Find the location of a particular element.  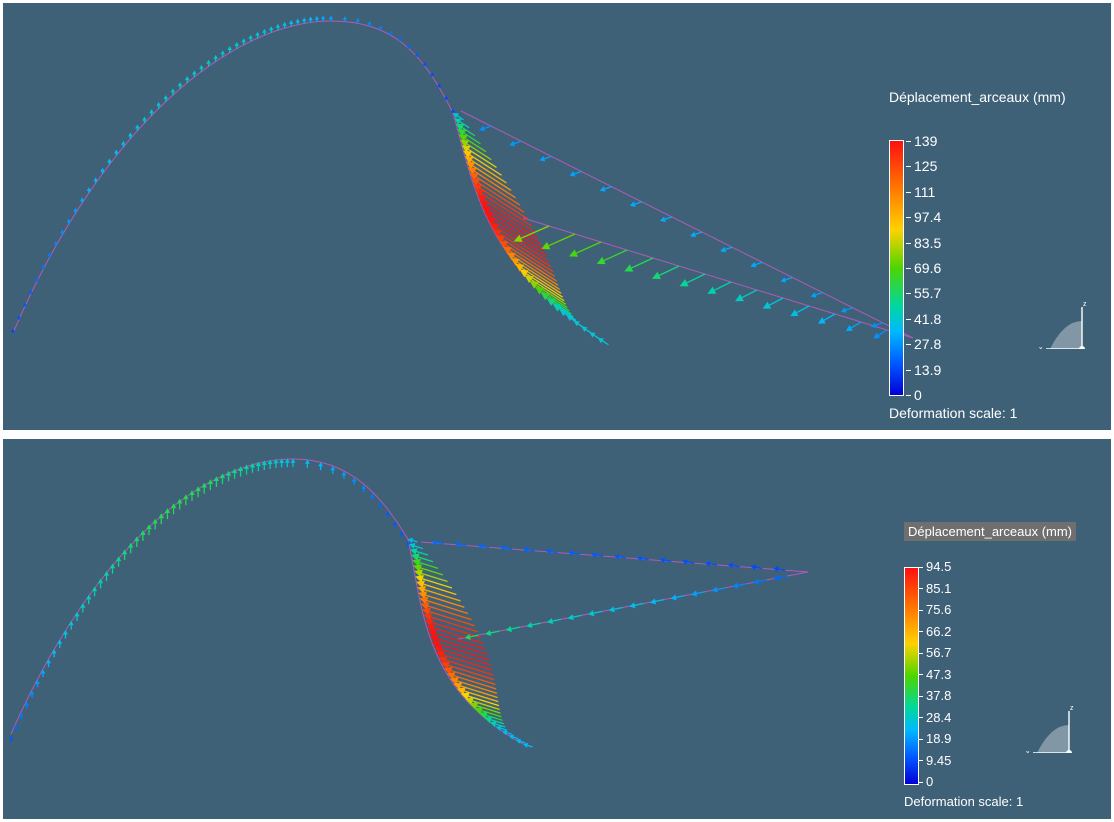

colorbar-tick-label: 9.45 is located at coordinates (934, 760).